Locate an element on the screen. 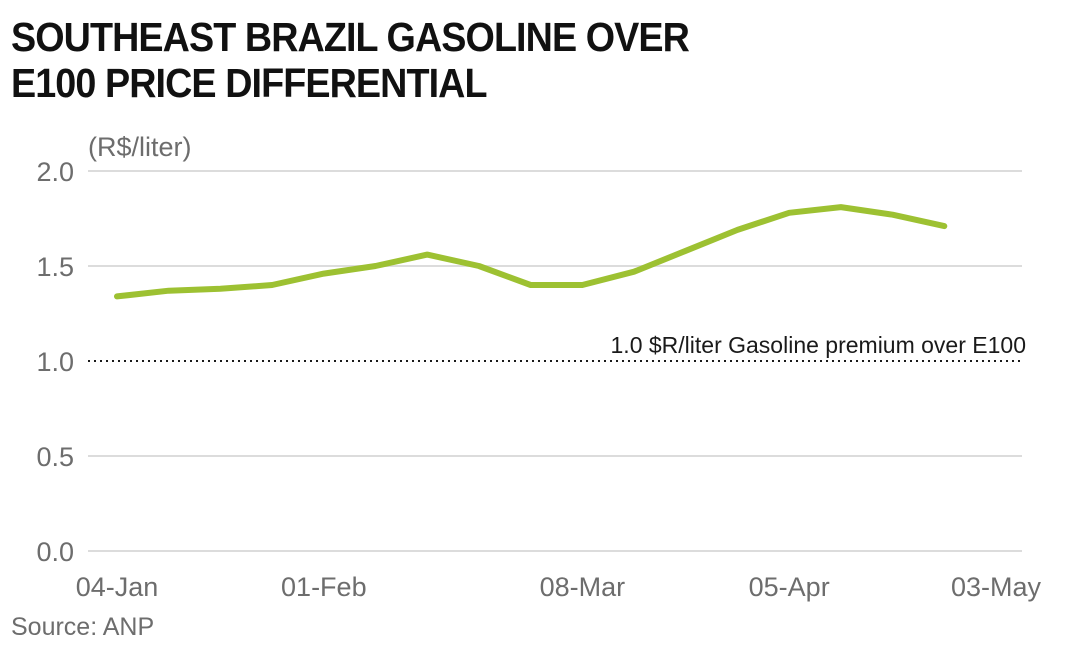 This screenshot has height=654, width=1067. y-axis-ticks: 0.0 0.5 1.0 1.5 2.0 is located at coordinates (55, 362).